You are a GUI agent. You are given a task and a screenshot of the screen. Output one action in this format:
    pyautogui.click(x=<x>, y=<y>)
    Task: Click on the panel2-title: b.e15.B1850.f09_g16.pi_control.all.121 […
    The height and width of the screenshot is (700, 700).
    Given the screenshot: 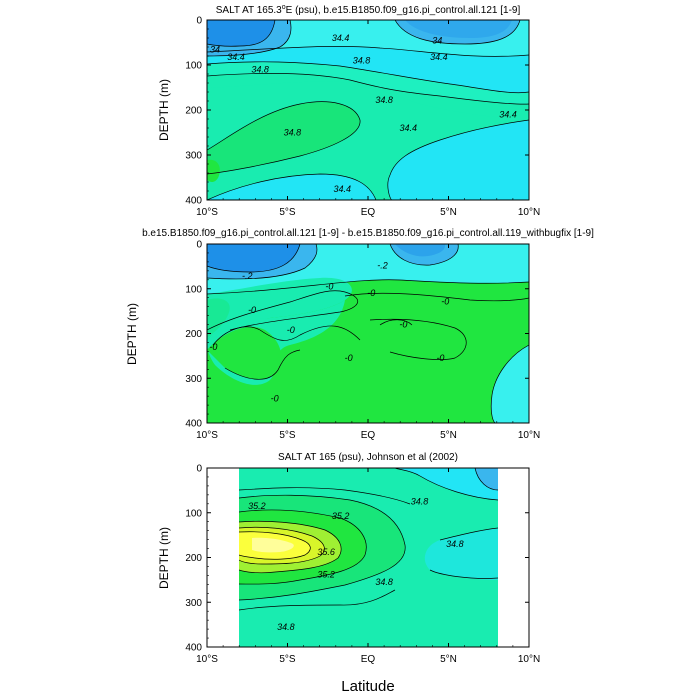 What is the action you would take?
    pyautogui.click(x=368, y=233)
    